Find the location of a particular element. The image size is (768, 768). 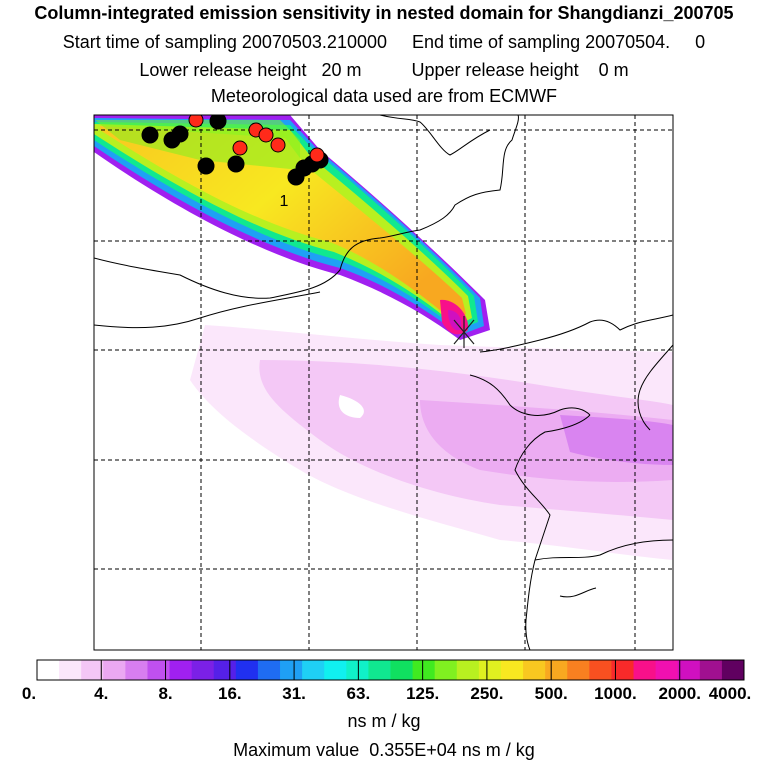

colorbar-tick-label: 31. is located at coordinates (294, 693).